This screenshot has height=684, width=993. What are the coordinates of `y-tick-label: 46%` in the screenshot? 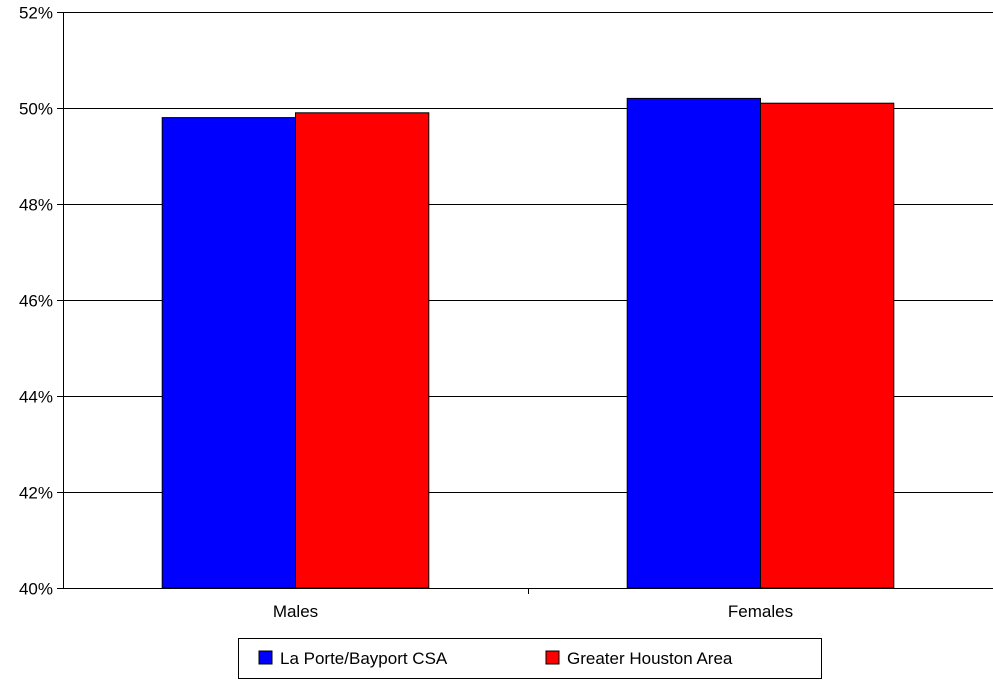 It's located at (36, 301).